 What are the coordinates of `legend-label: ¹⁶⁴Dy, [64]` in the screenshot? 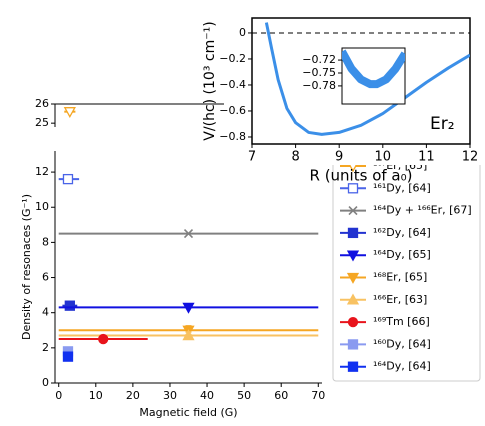 It's located at (402, 366).